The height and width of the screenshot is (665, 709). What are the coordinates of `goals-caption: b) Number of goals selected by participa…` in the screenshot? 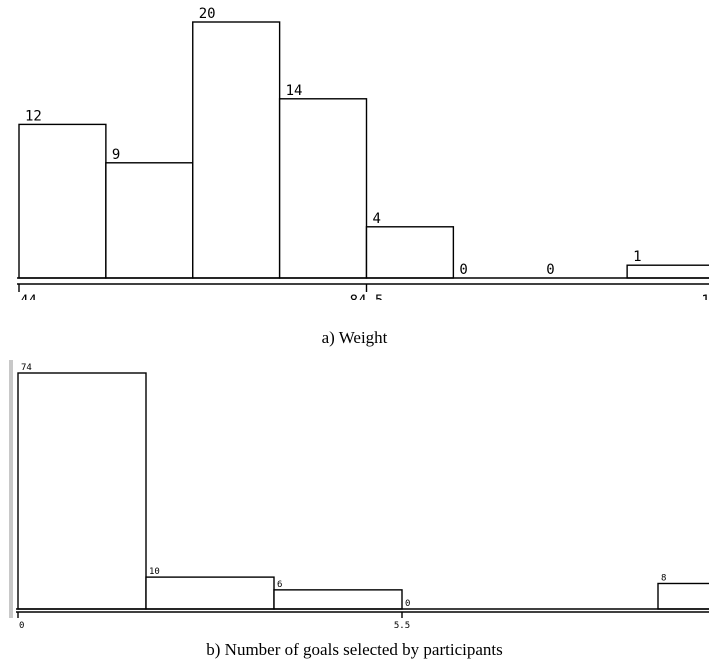 It's located at (354, 649).